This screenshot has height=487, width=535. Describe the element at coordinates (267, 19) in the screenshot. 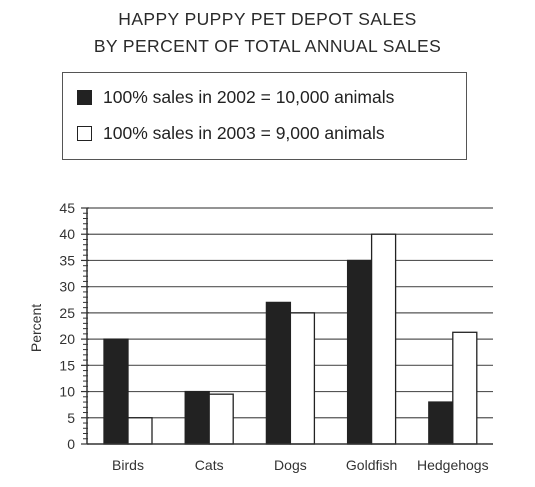

I see `chart-title: HAPPY PUPPY PET DEPOT SALES` at that location.